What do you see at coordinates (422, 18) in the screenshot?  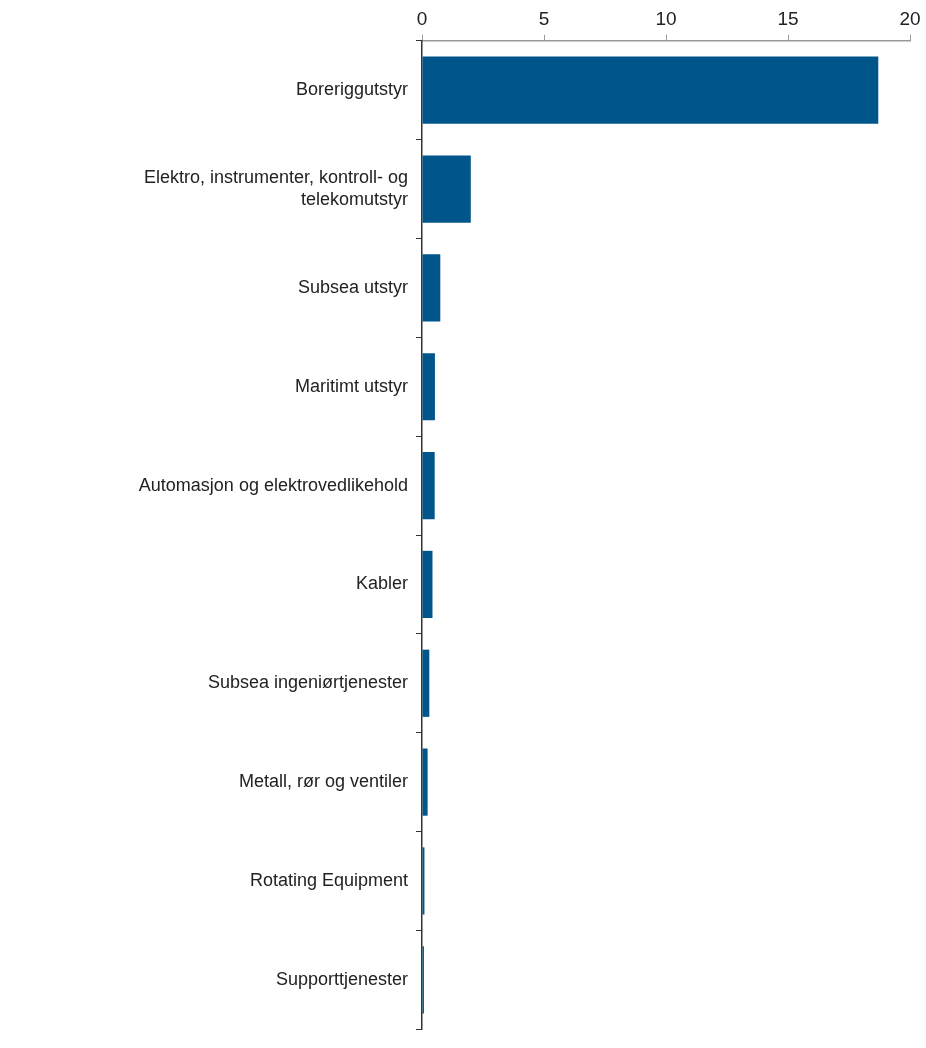 I see `x-tick-label: 0` at bounding box center [422, 18].